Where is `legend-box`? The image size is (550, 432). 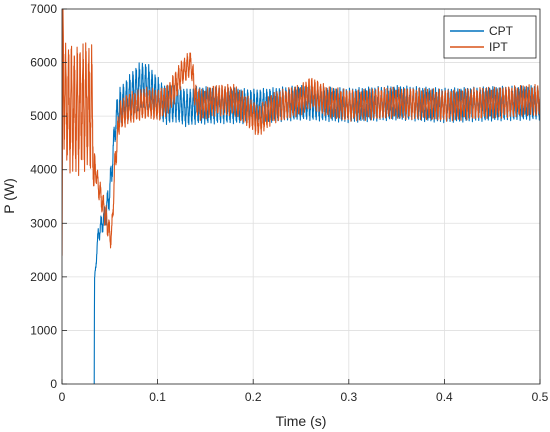 legend-box is located at coordinates (490, 37).